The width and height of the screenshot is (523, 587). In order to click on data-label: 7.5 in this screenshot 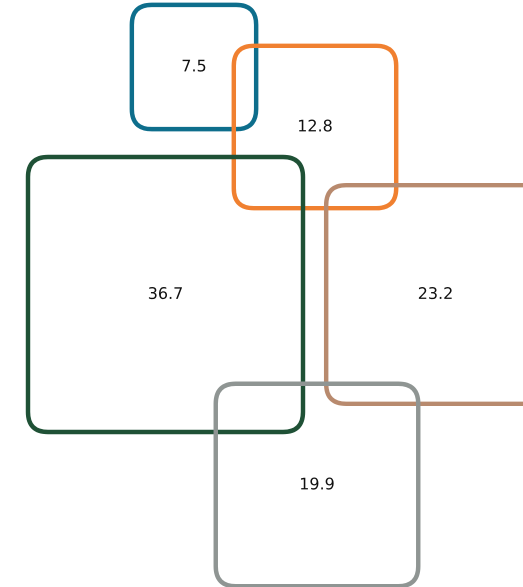, I will do `click(194, 66)`.